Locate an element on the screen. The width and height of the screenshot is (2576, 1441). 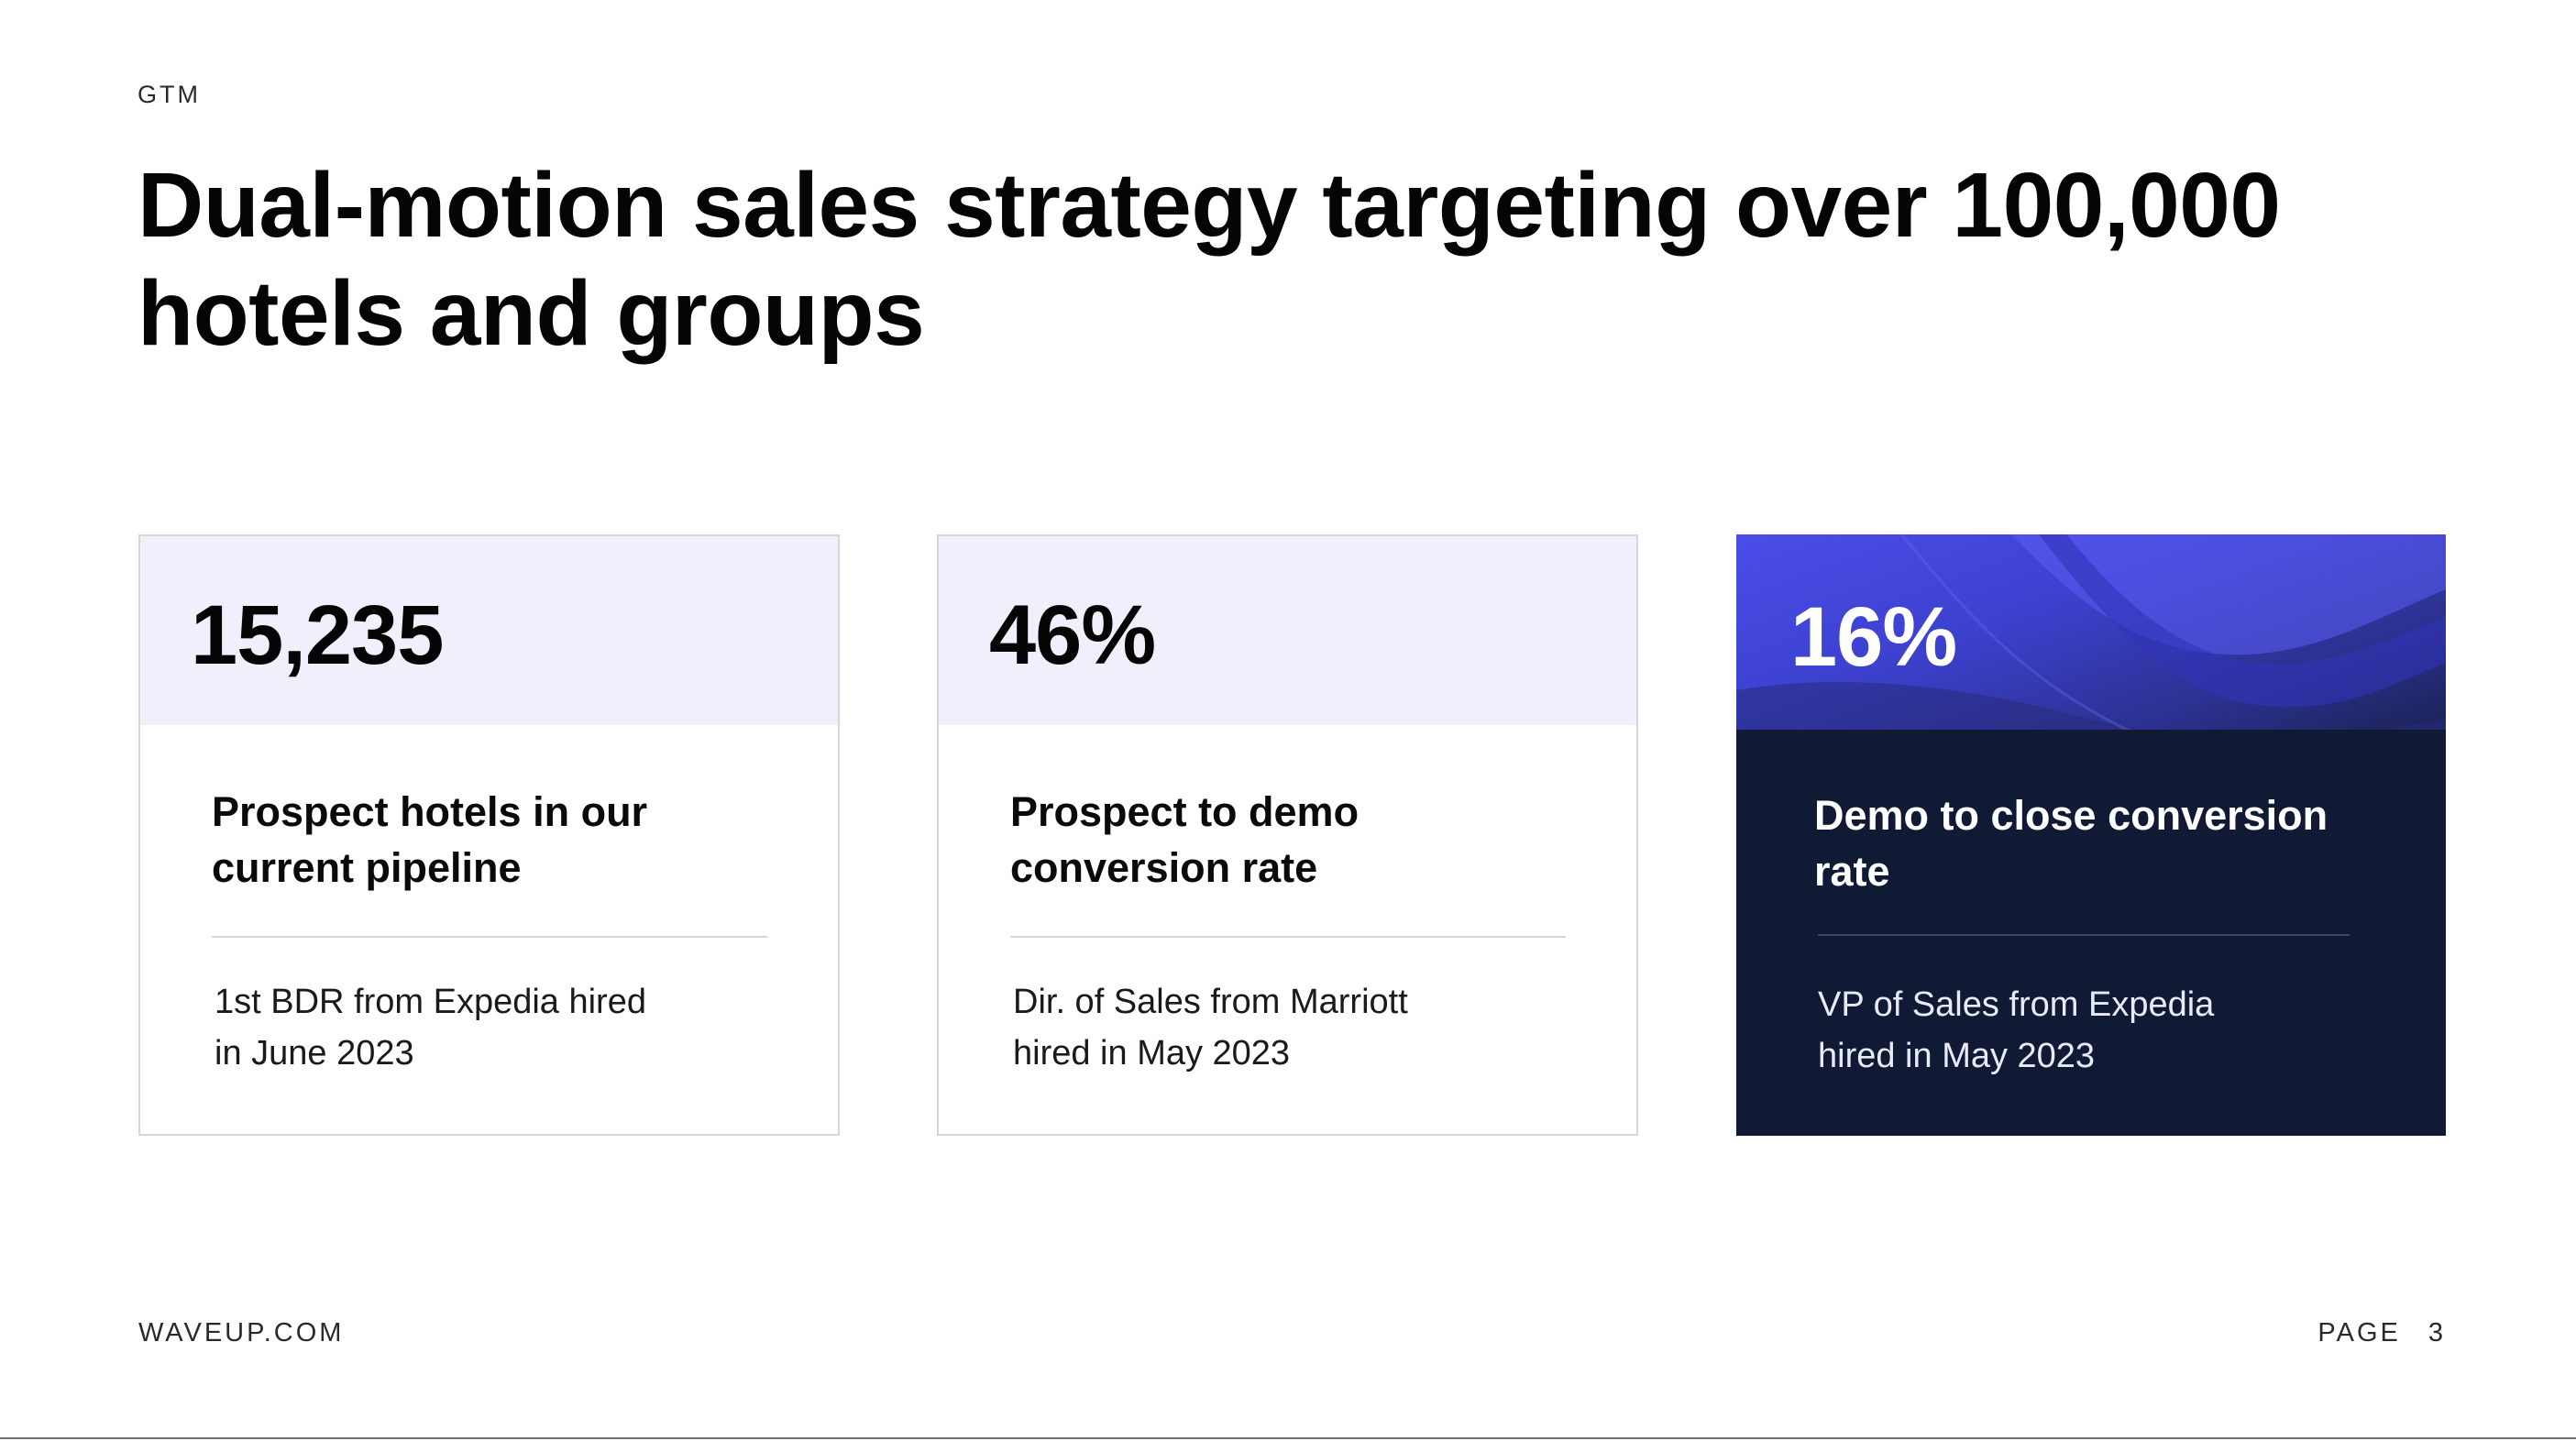
stat-value: 46% is located at coordinates (1072, 635).